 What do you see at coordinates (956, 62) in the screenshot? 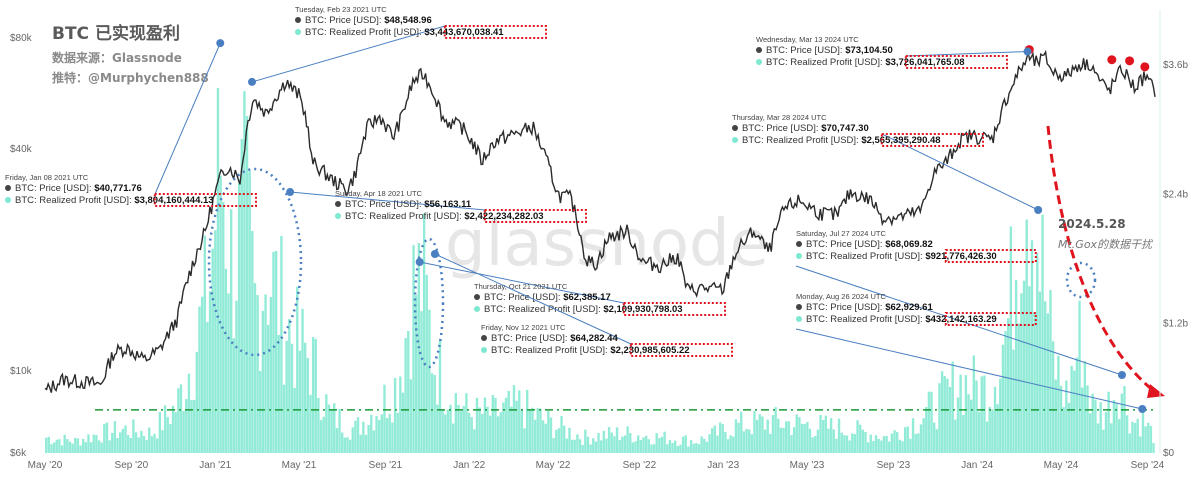
I see `profit-highlight-box` at bounding box center [956, 62].